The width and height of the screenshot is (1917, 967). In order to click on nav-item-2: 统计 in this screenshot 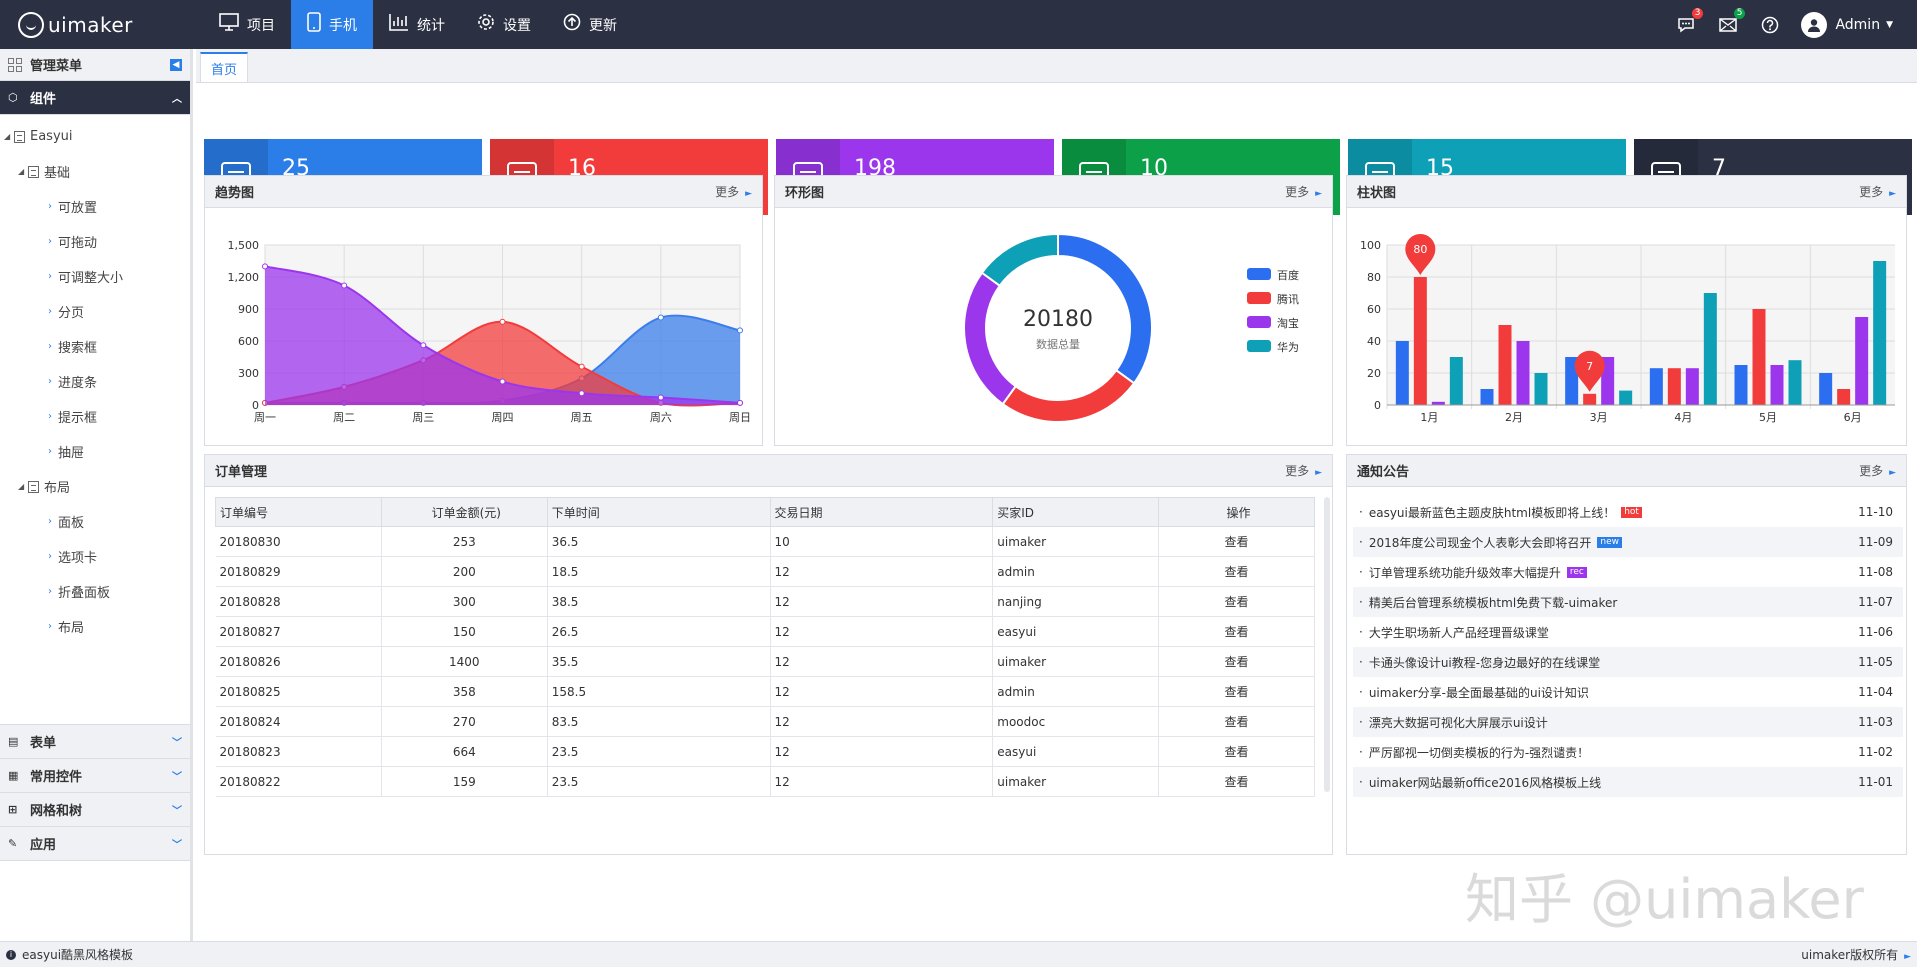, I will do `click(417, 24)`.